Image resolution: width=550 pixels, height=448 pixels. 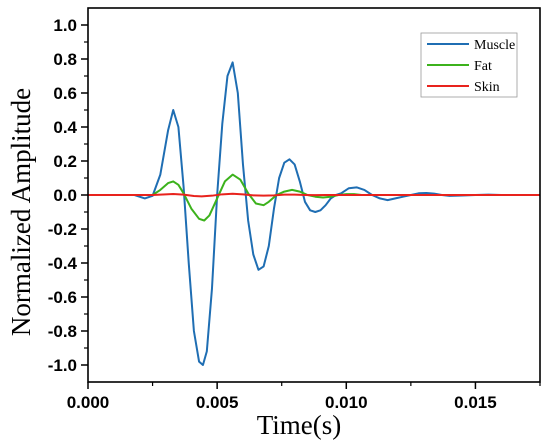 I want to click on y-tick-label: -1.0, so click(x=62, y=365).